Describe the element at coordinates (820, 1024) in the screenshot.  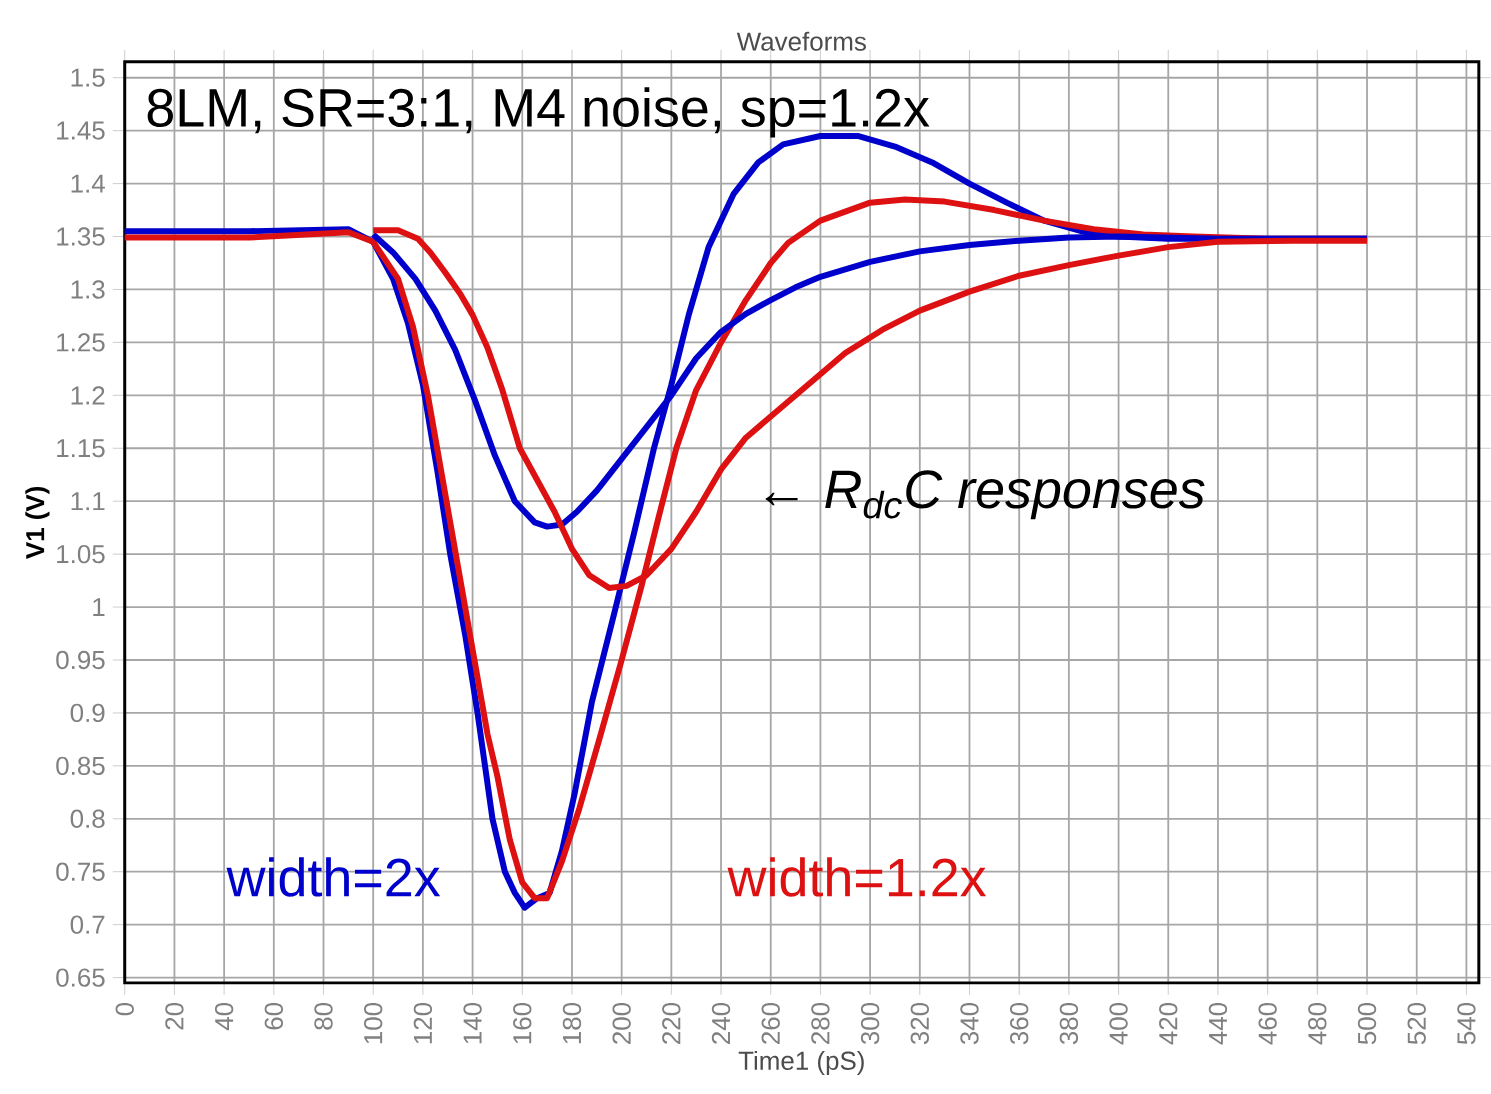
I see `x-tick-label: 280` at that location.